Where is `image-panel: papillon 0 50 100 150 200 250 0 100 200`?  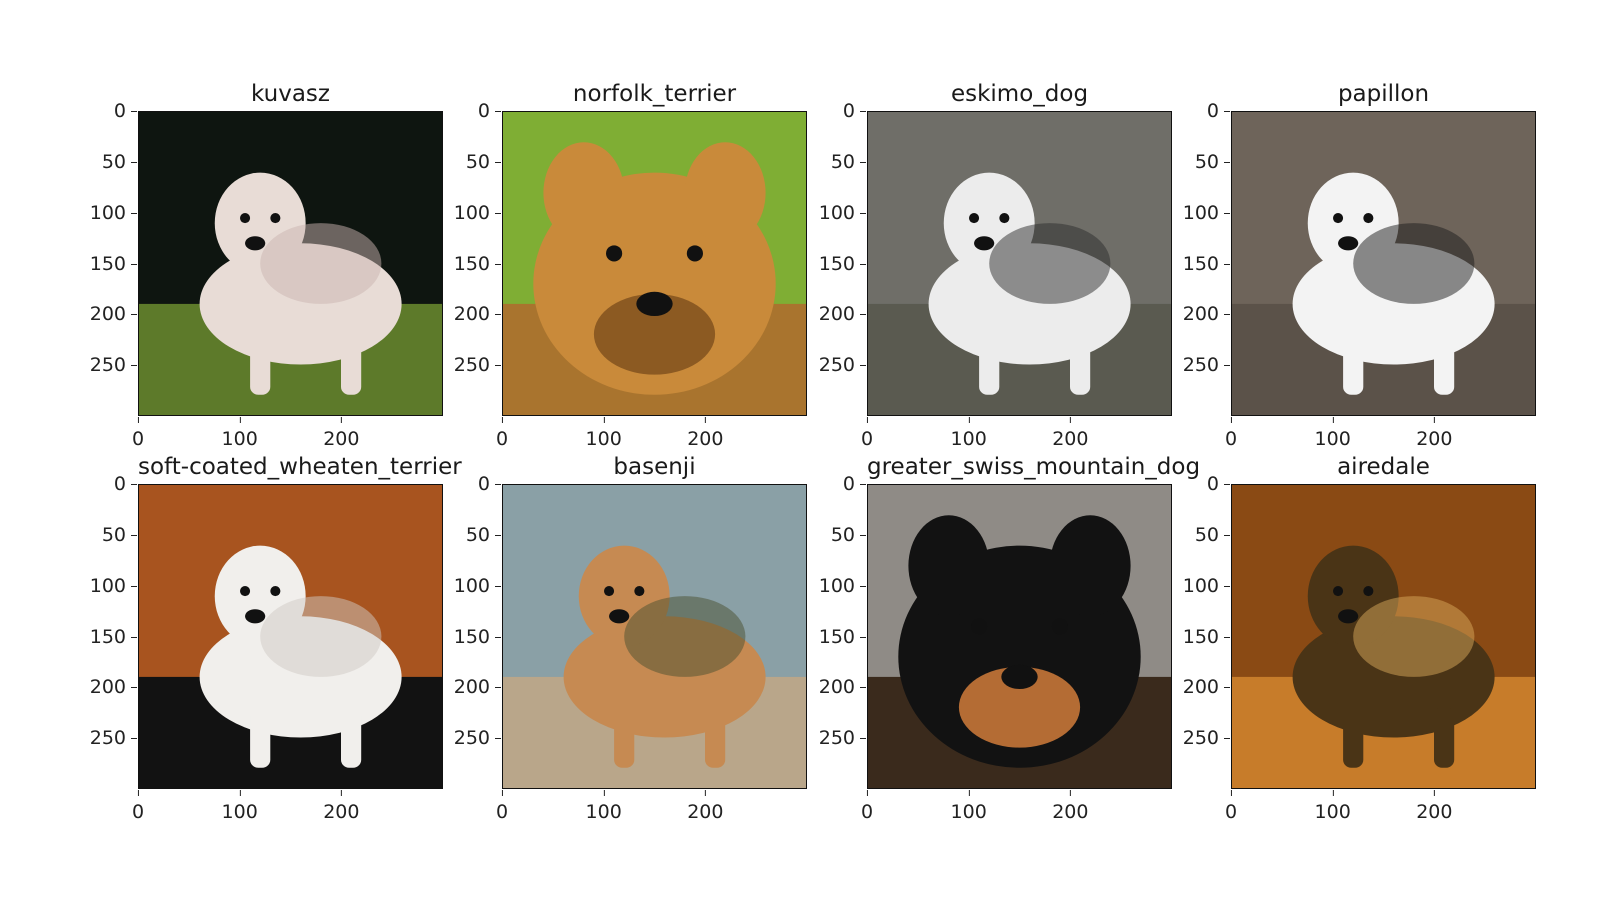 image-panel: papillon 0 50 100 150 200 250 0 100 200 is located at coordinates (1359, 265).